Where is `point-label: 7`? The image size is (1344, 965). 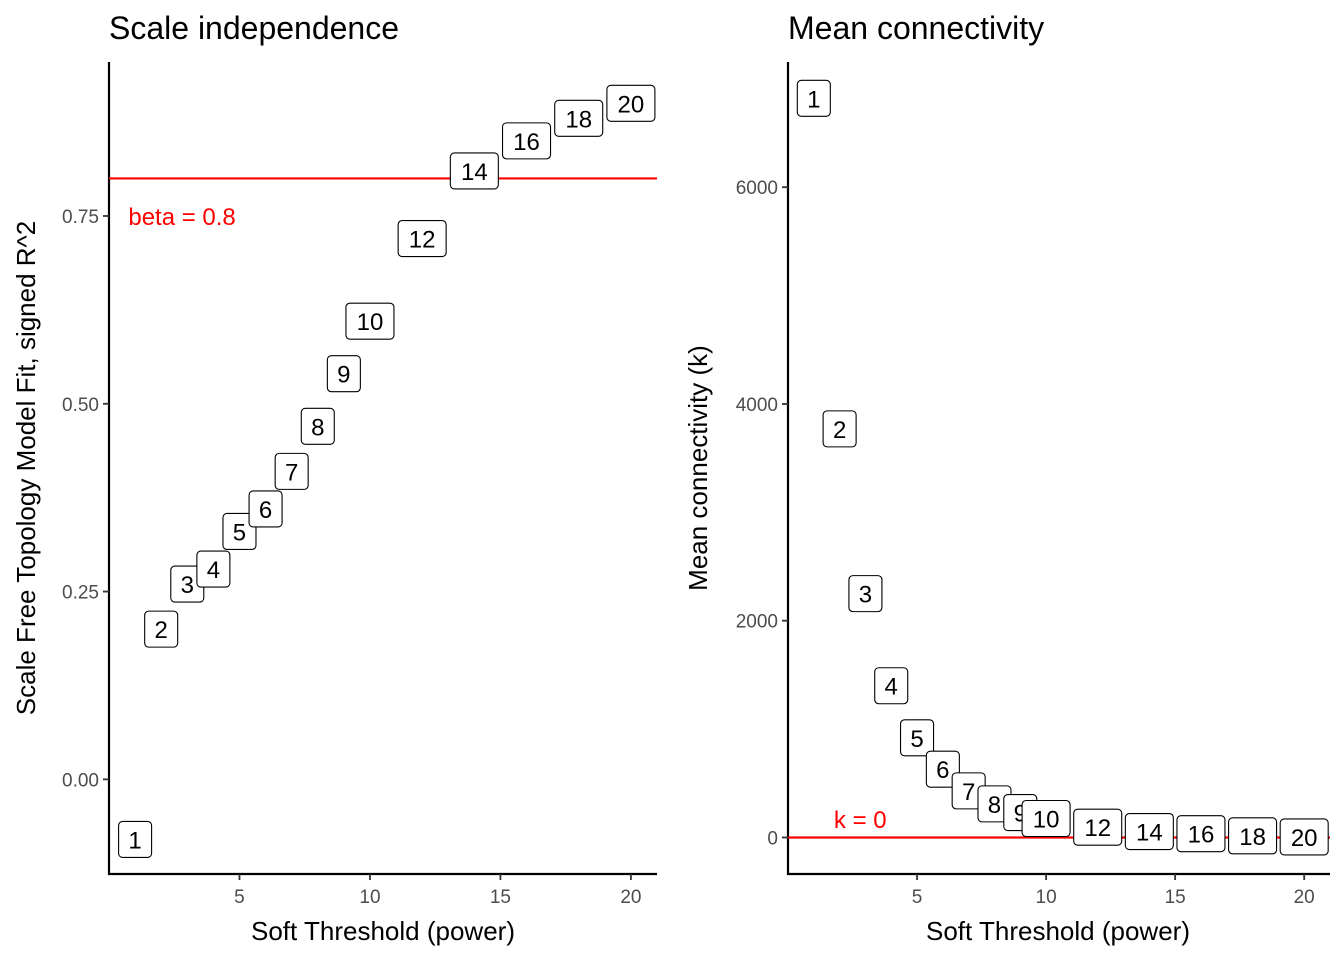
point-label: 7 is located at coordinates (291, 471).